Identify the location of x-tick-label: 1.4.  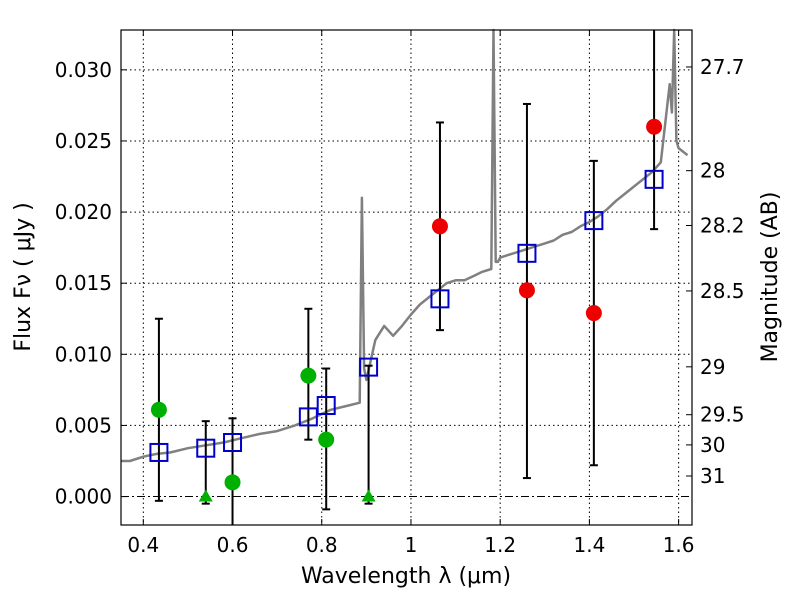
(589, 545).